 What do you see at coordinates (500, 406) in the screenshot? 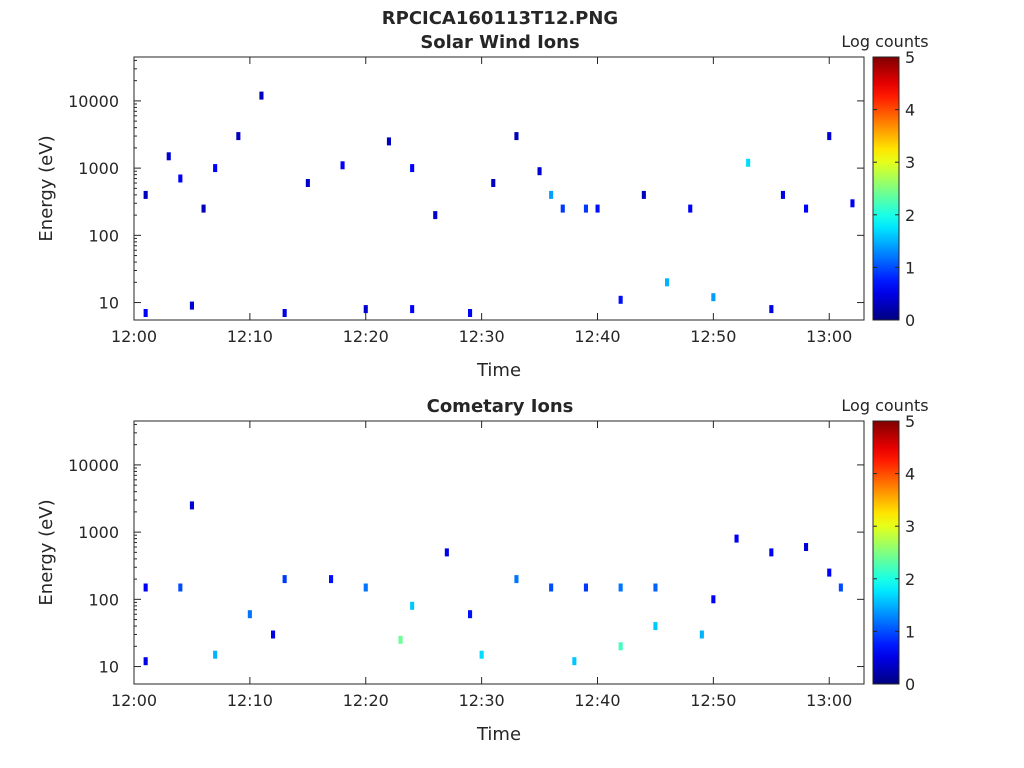
I see `panel-title: Cometary Ions` at bounding box center [500, 406].